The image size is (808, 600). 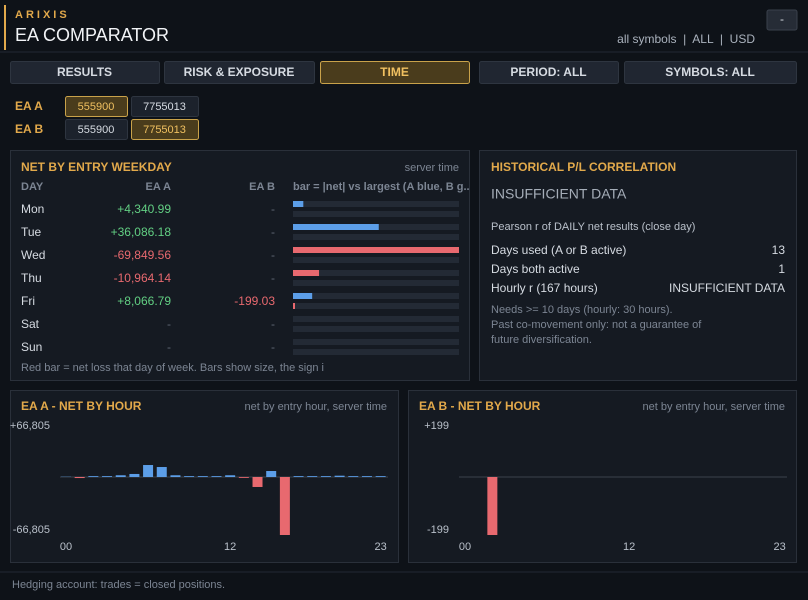 I want to click on panel-title: HISTORICAL P/L CORRELATION, so click(x=583, y=167).